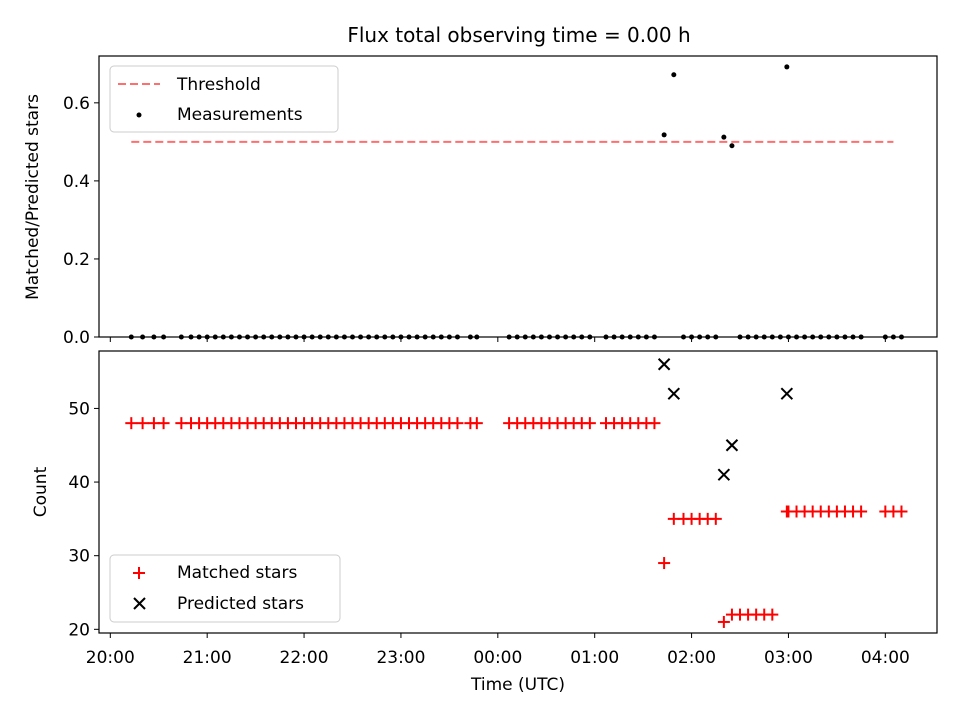 This screenshot has height=720, width=960. What do you see at coordinates (517, 685) in the screenshot?
I see `x-axis-label: Time (UTC)` at bounding box center [517, 685].